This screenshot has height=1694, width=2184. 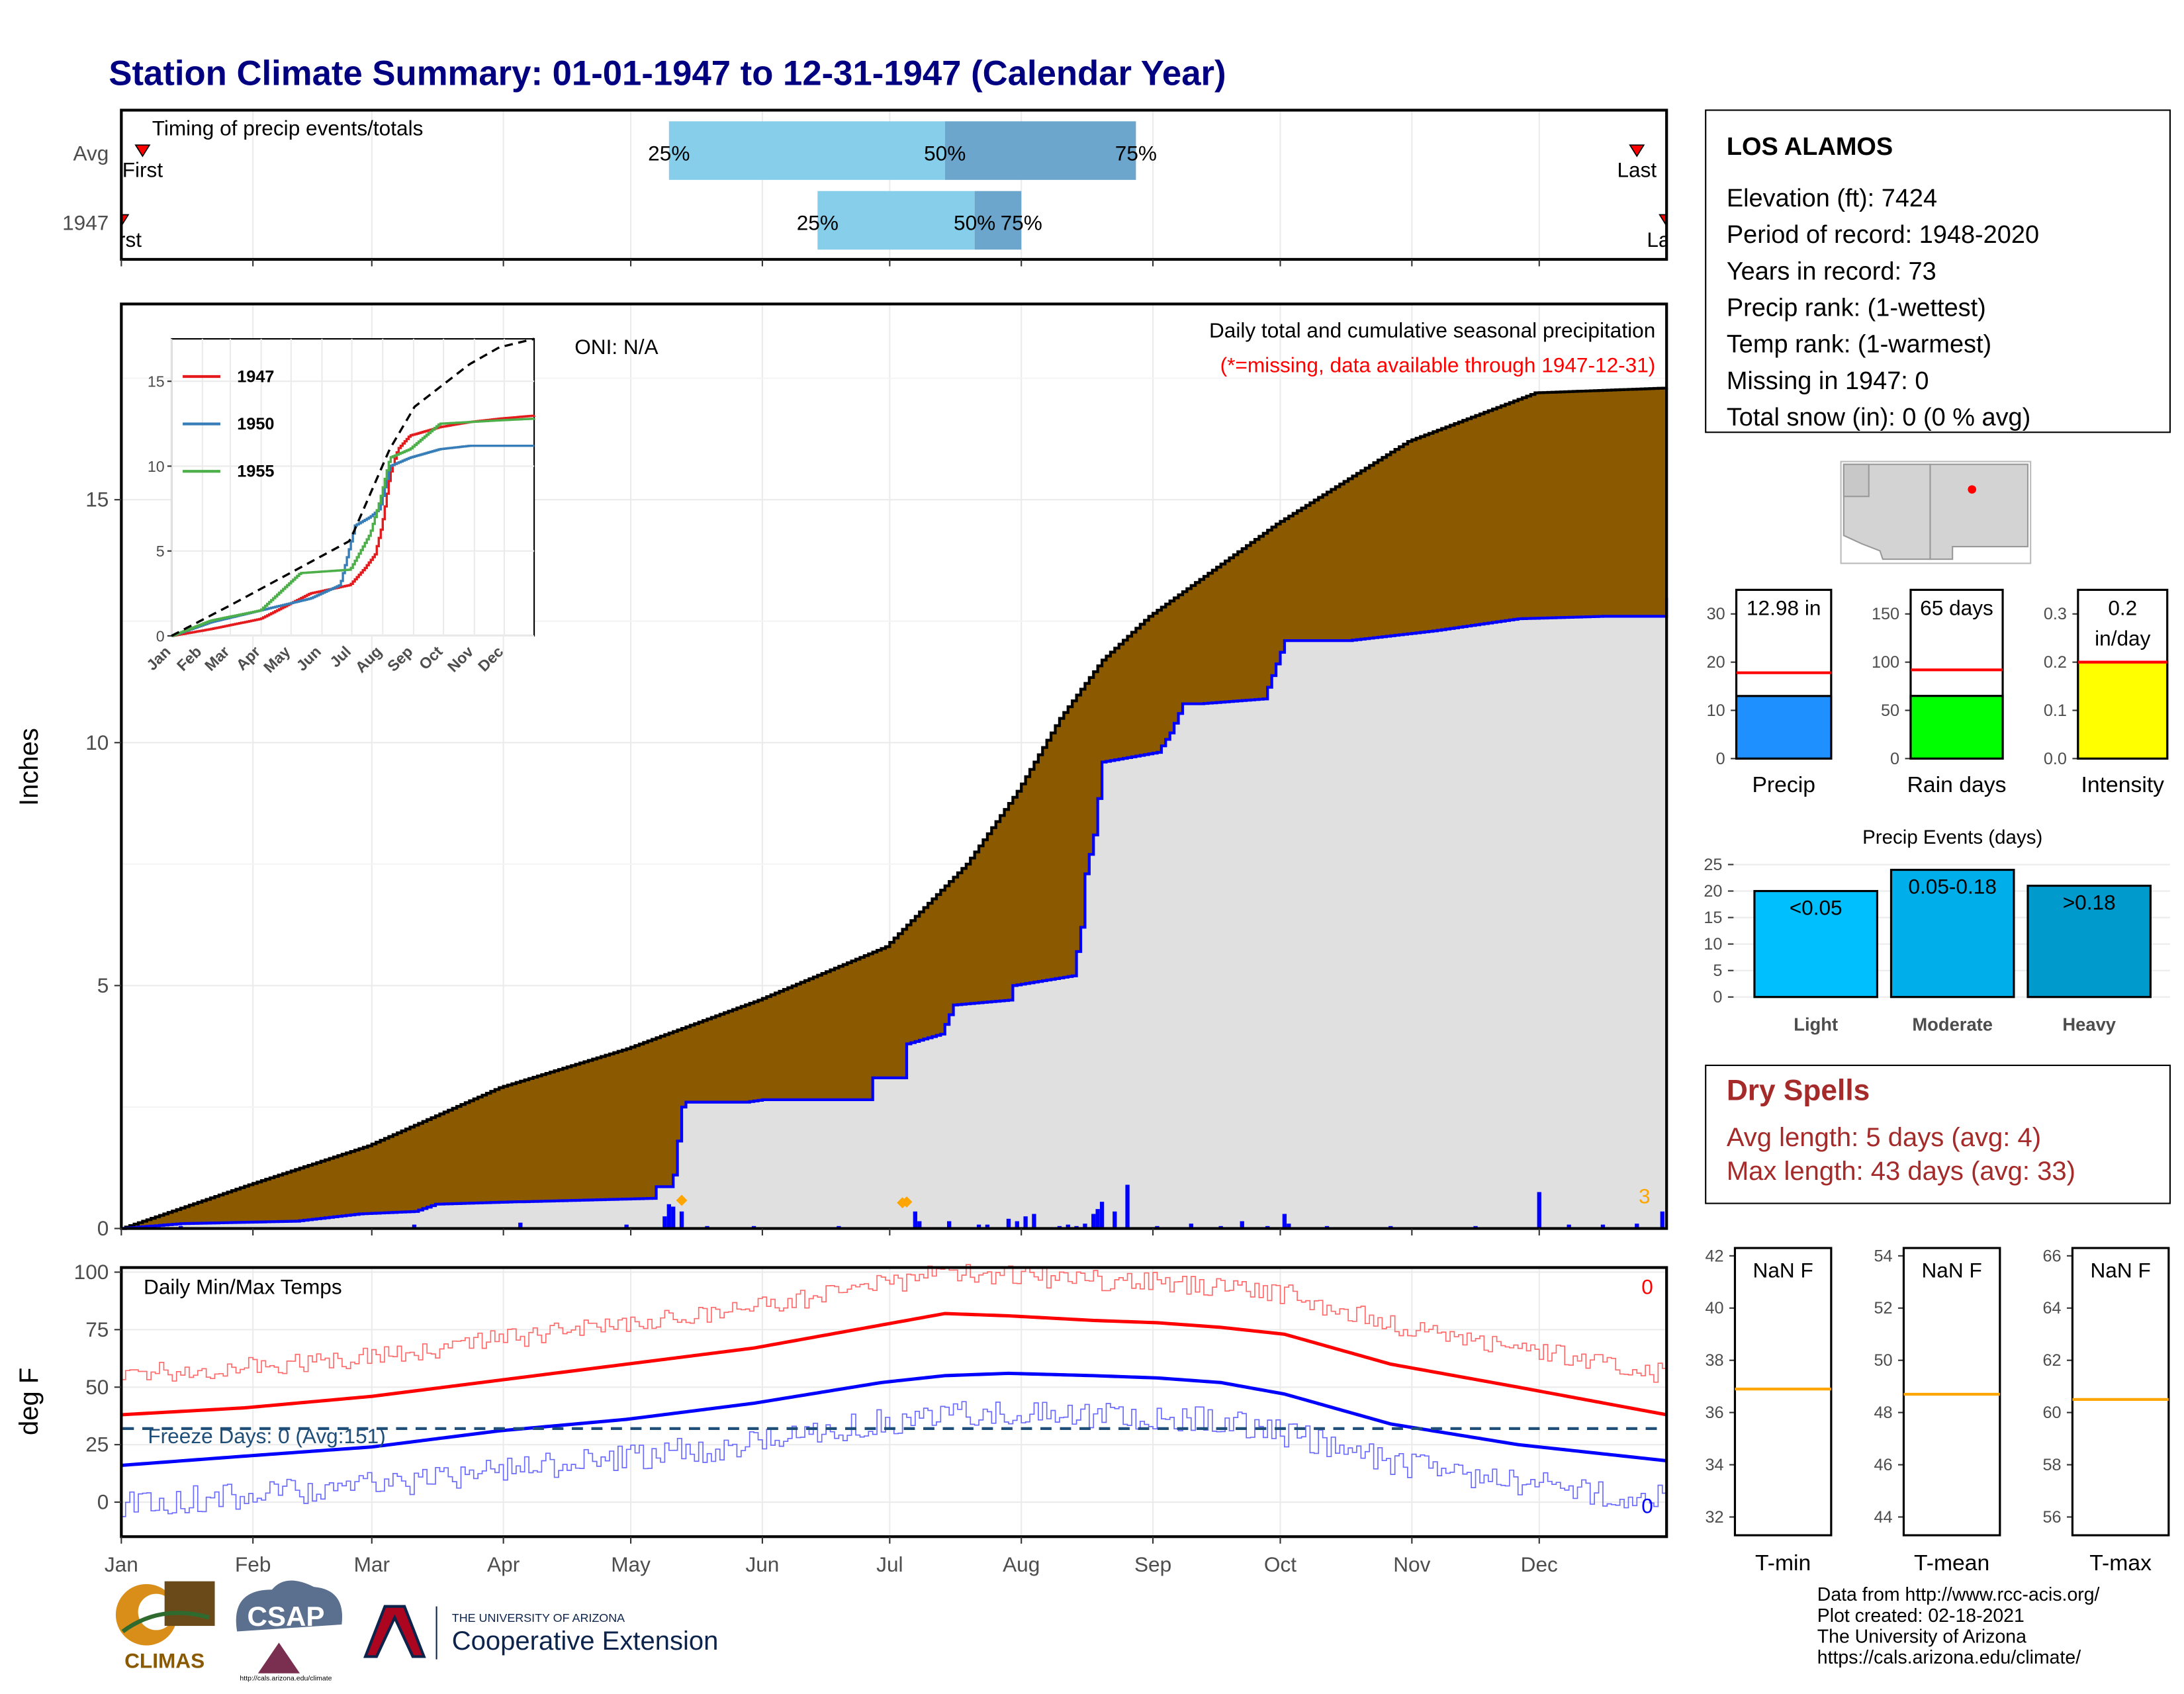 I want to click on summary-value-label: 65 days, so click(x=1957, y=607).